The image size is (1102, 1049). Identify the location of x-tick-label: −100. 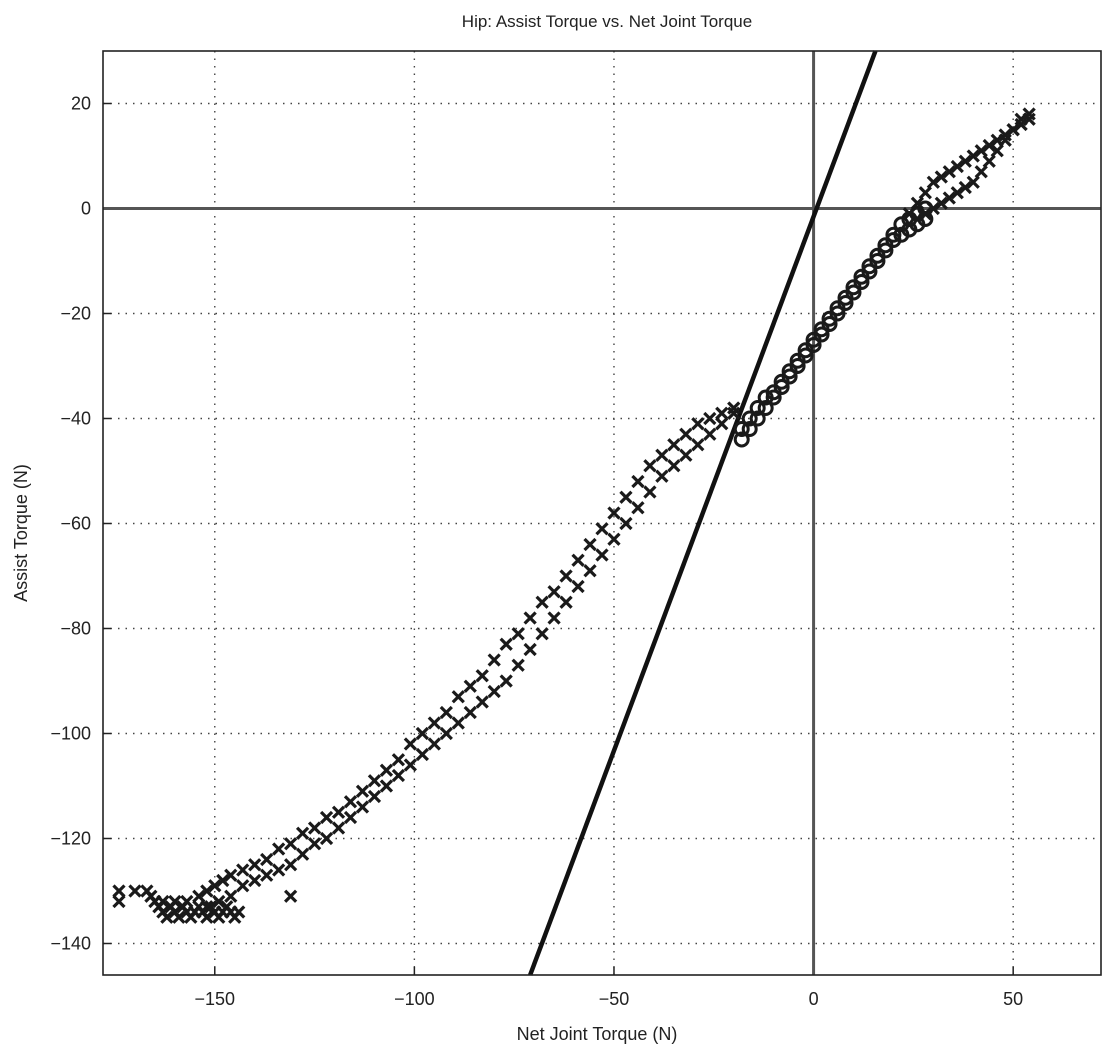
(414, 999).